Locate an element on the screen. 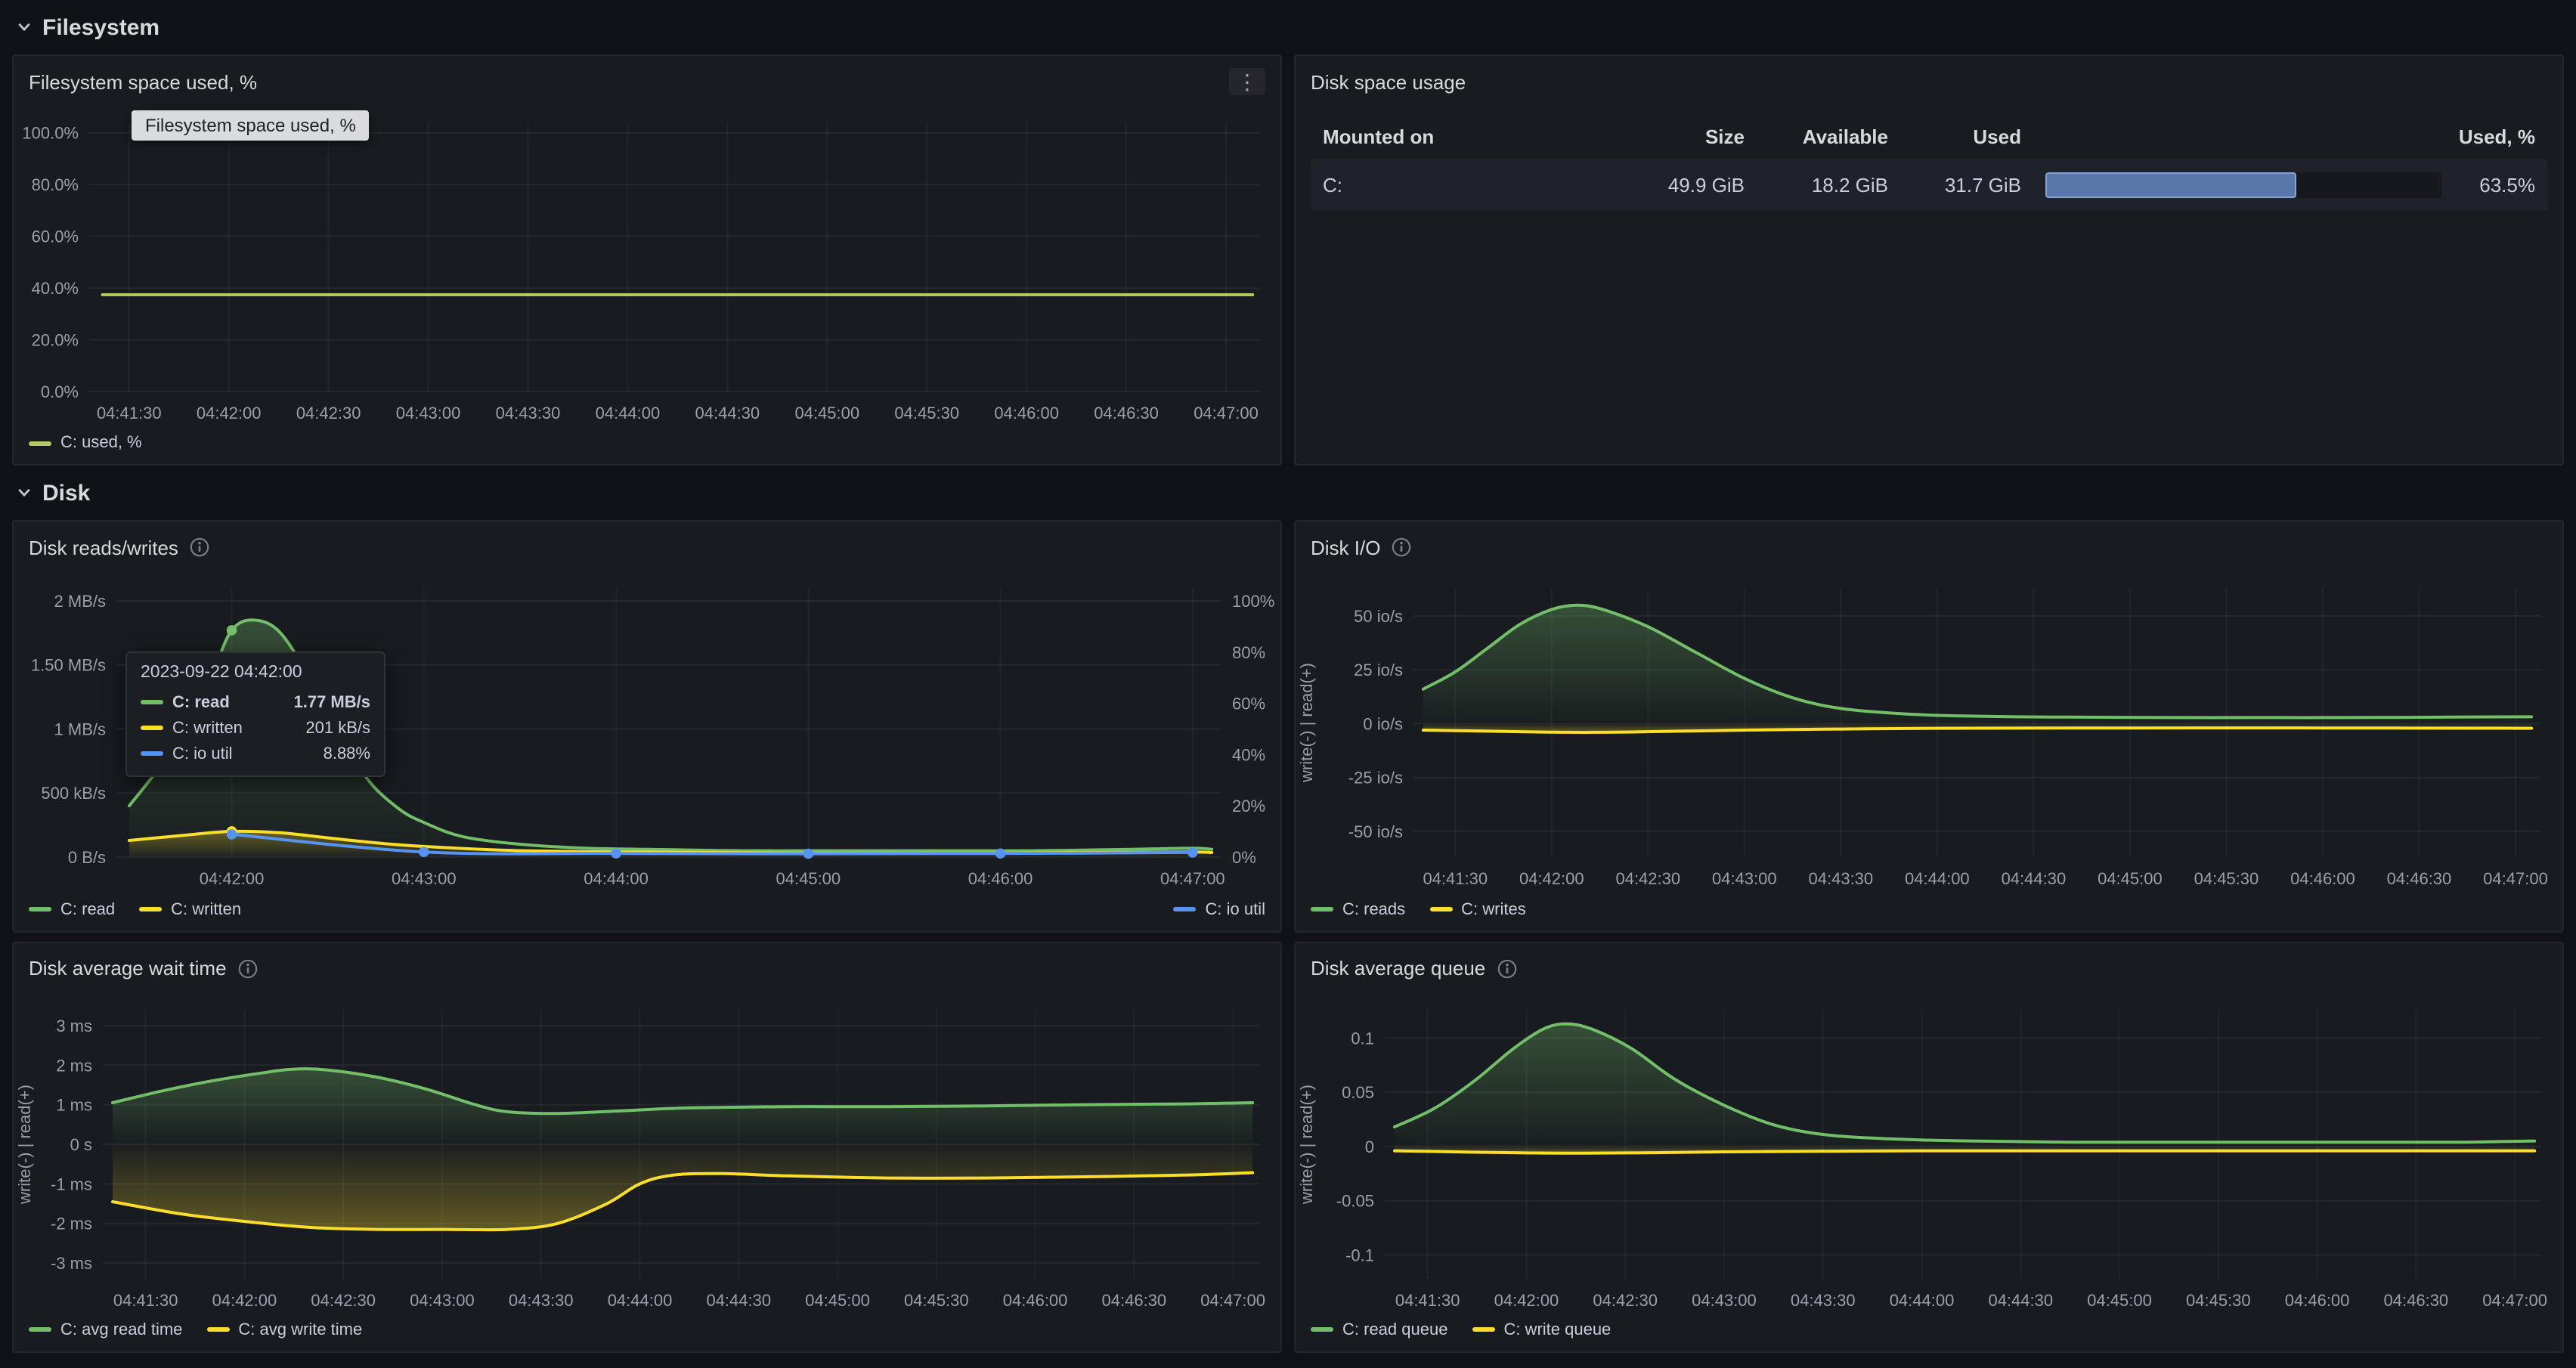  tooltip-row: C: read 1.77 MB/s is located at coordinates (255, 703).